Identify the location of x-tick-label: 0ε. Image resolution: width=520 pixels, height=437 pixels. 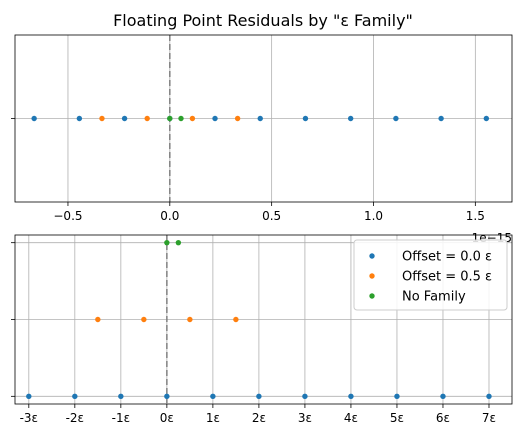
(167, 418).